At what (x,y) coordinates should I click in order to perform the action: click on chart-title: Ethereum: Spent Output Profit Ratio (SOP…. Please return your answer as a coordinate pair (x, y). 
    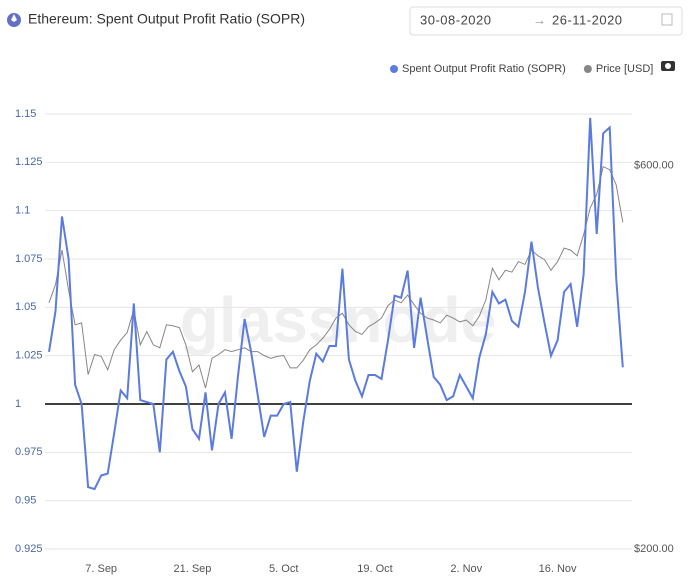
    Looking at the image, I should click on (166, 19).